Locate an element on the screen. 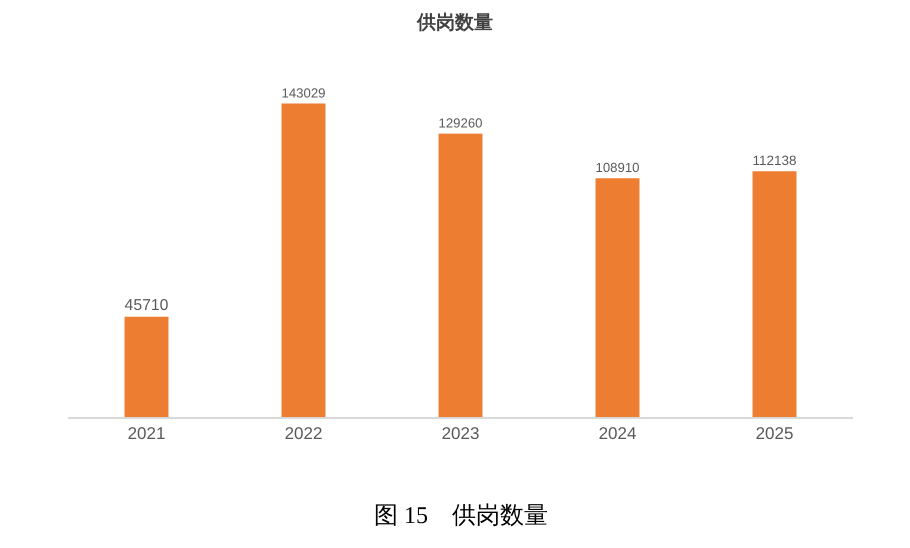  x-tick-label: 2023 is located at coordinates (461, 434).